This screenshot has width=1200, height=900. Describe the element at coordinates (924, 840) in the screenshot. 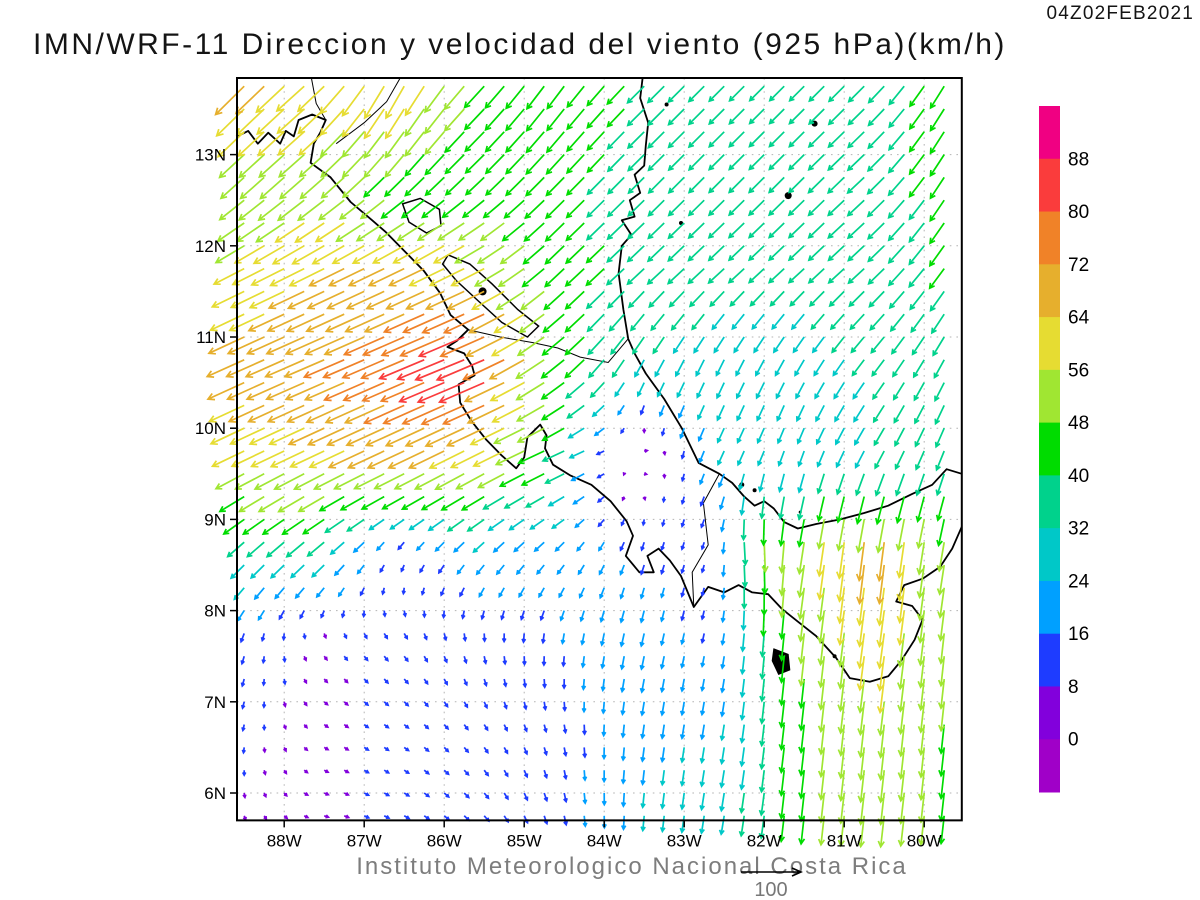

I see `x-tick-label: 80W` at that location.